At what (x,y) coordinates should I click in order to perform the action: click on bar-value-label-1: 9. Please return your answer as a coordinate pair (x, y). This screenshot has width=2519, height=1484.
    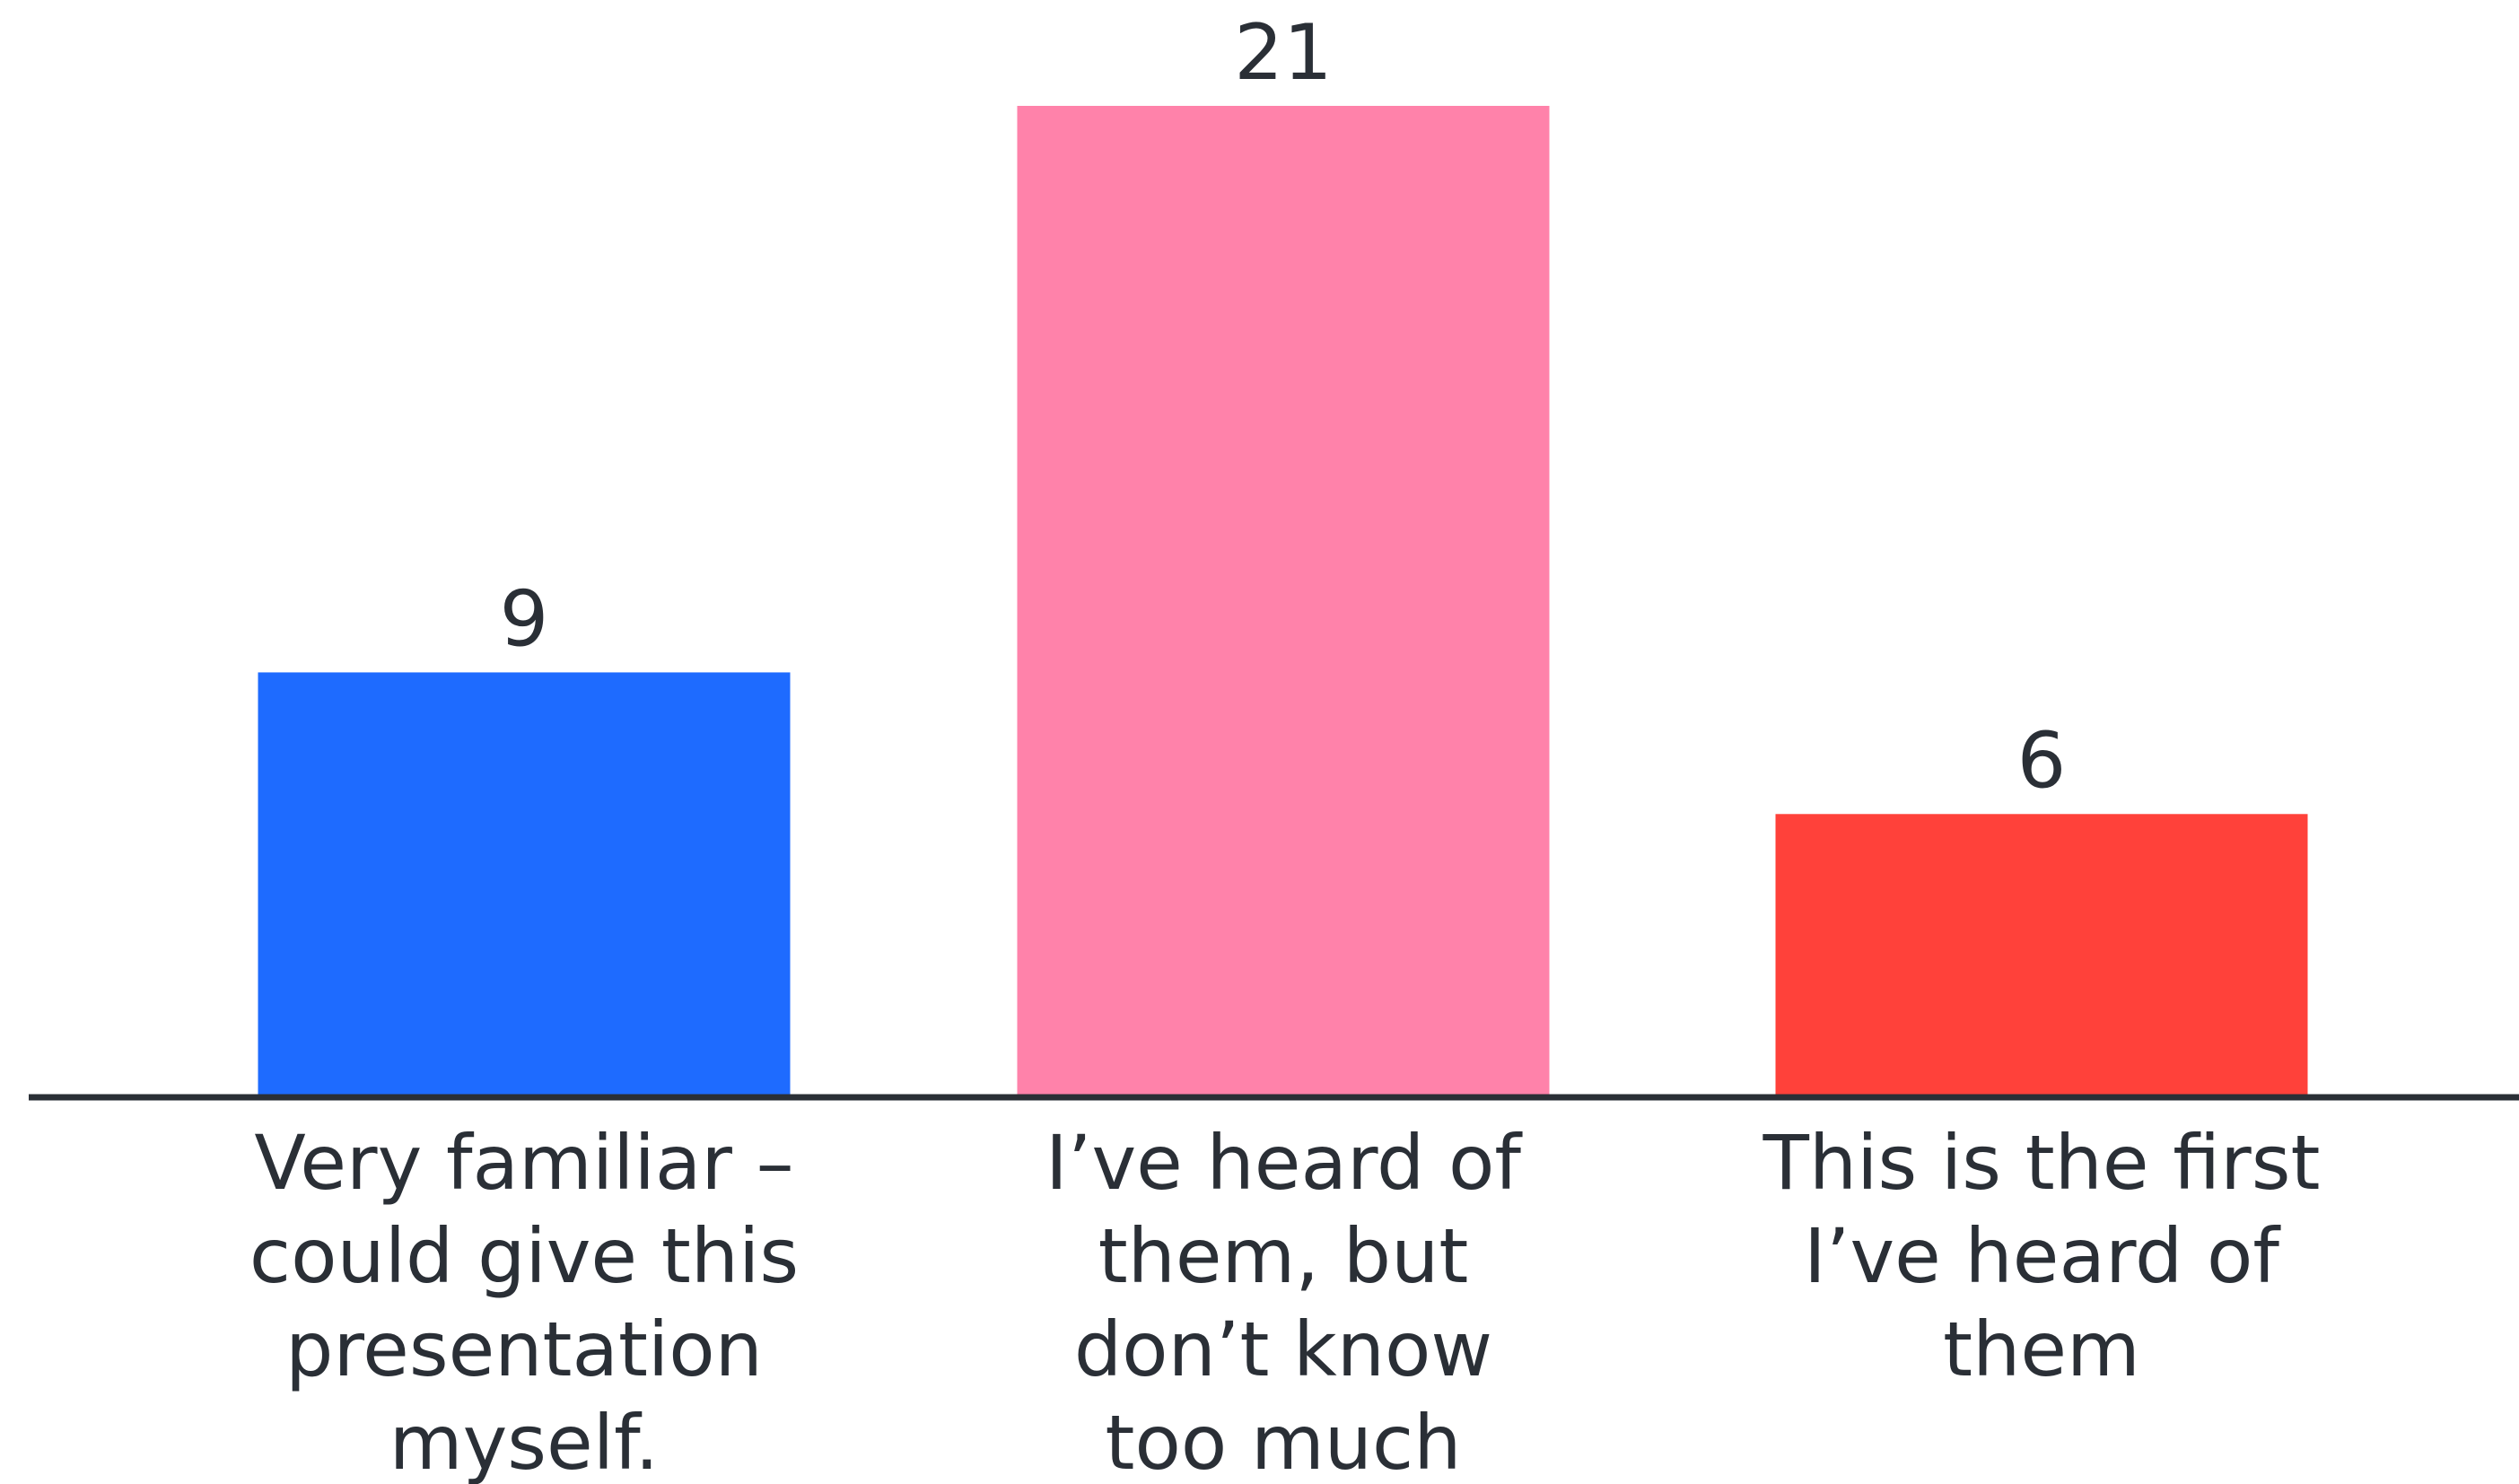
    Looking at the image, I should click on (524, 619).